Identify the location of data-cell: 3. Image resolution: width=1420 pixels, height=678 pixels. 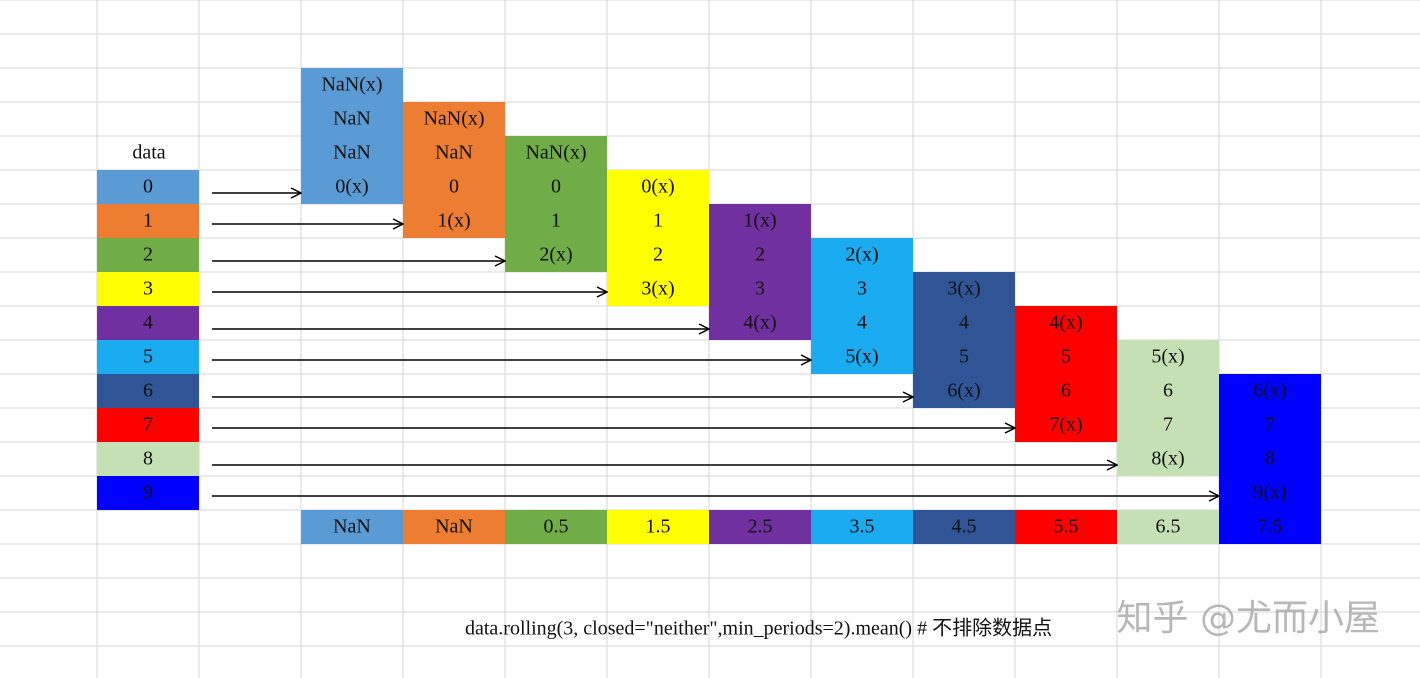
(148, 289).